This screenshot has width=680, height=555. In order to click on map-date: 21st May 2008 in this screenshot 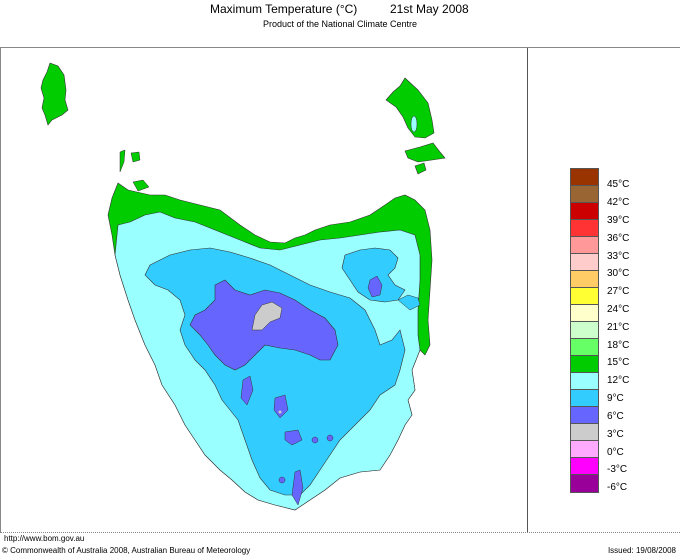, I will do `click(429, 9)`.